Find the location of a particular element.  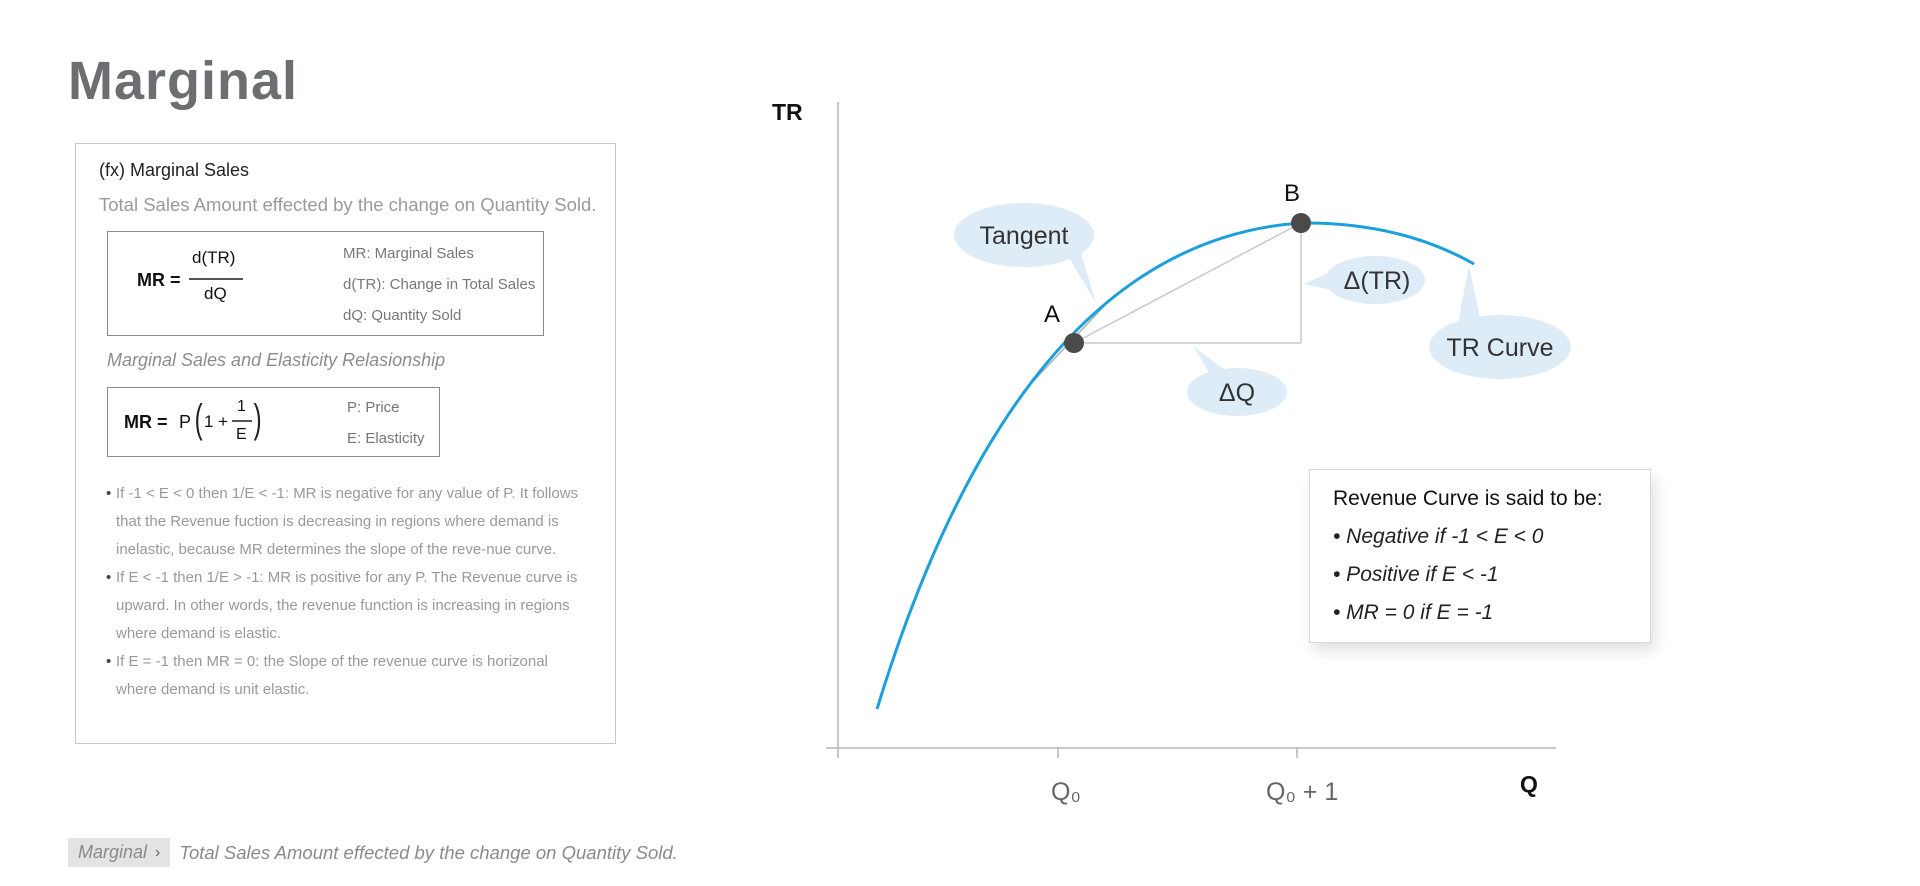

formula-denominator: E is located at coordinates (241, 434).